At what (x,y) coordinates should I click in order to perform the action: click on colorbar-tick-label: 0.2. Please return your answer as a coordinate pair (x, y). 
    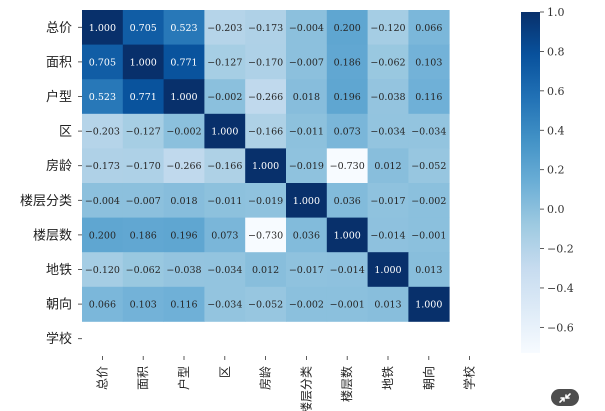
    Looking at the image, I should click on (556, 170).